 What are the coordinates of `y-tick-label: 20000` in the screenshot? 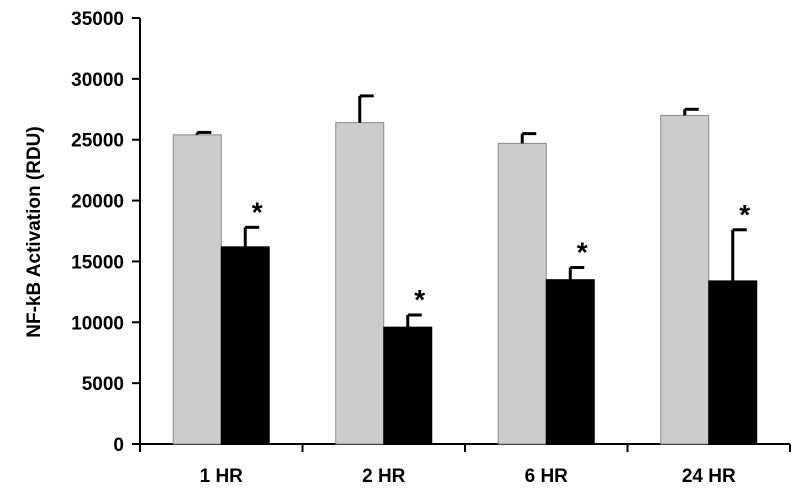 It's located at (97, 202).